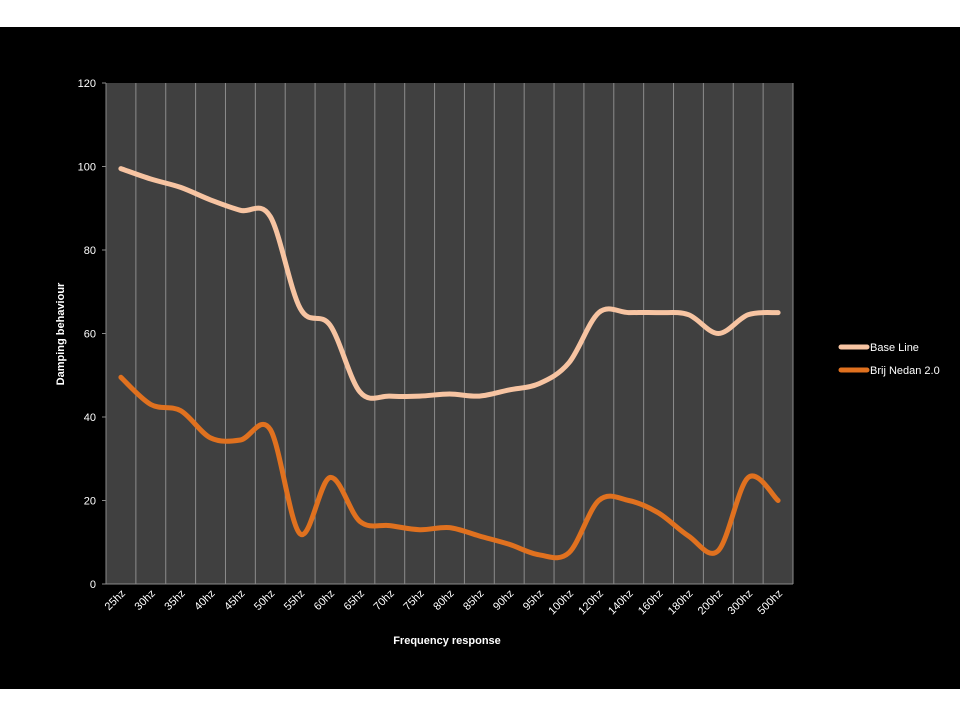 Image resolution: width=960 pixels, height=720 pixels. I want to click on x-tick-label: 30hz, so click(145, 600).